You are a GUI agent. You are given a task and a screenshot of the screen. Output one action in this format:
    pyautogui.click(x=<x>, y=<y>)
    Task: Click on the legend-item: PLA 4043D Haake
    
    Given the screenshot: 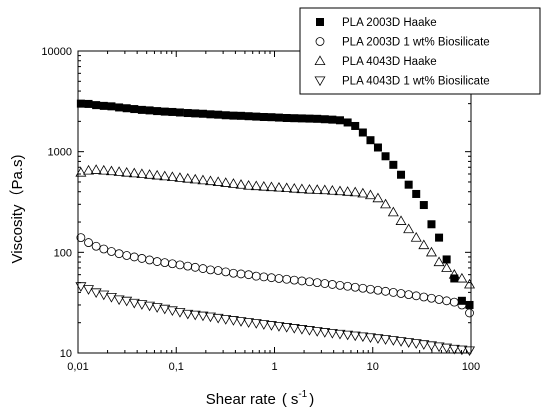 What is the action you would take?
    pyautogui.click(x=375, y=61)
    